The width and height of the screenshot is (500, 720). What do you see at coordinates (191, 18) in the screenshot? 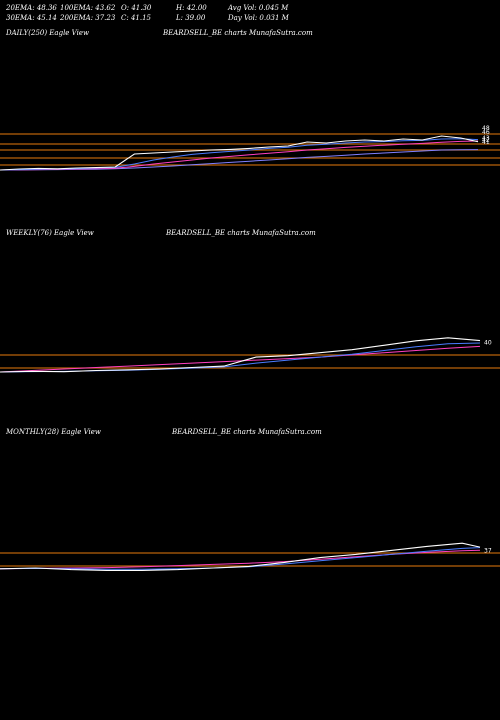
I see `low-stat: L: 39.00` at bounding box center [191, 18].